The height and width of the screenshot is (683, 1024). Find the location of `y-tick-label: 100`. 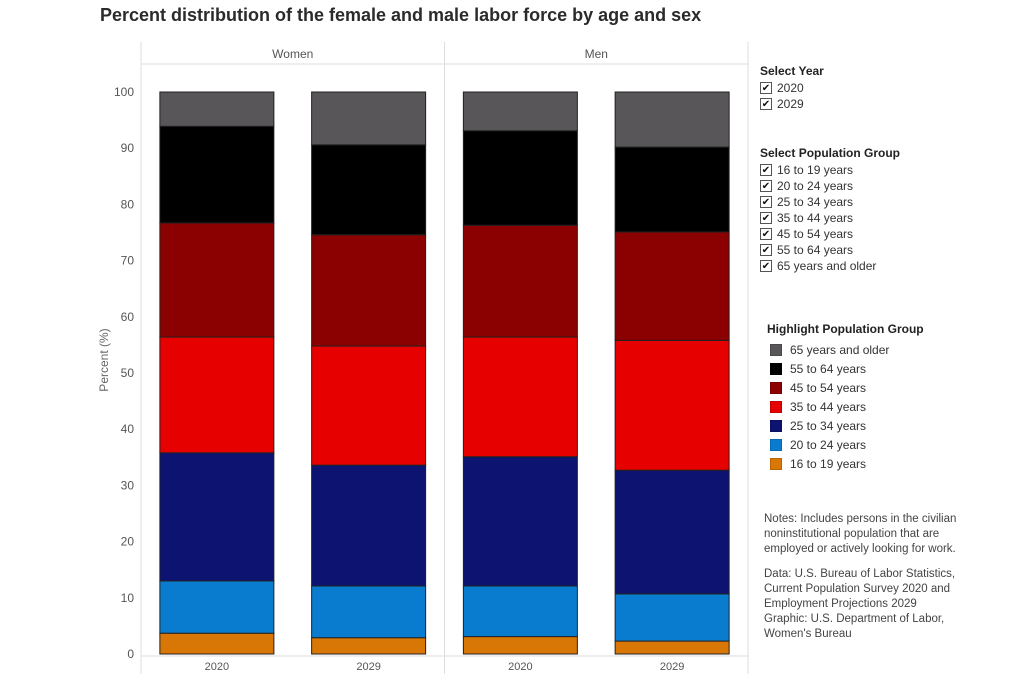

y-tick-label: 100 is located at coordinates (124, 92).